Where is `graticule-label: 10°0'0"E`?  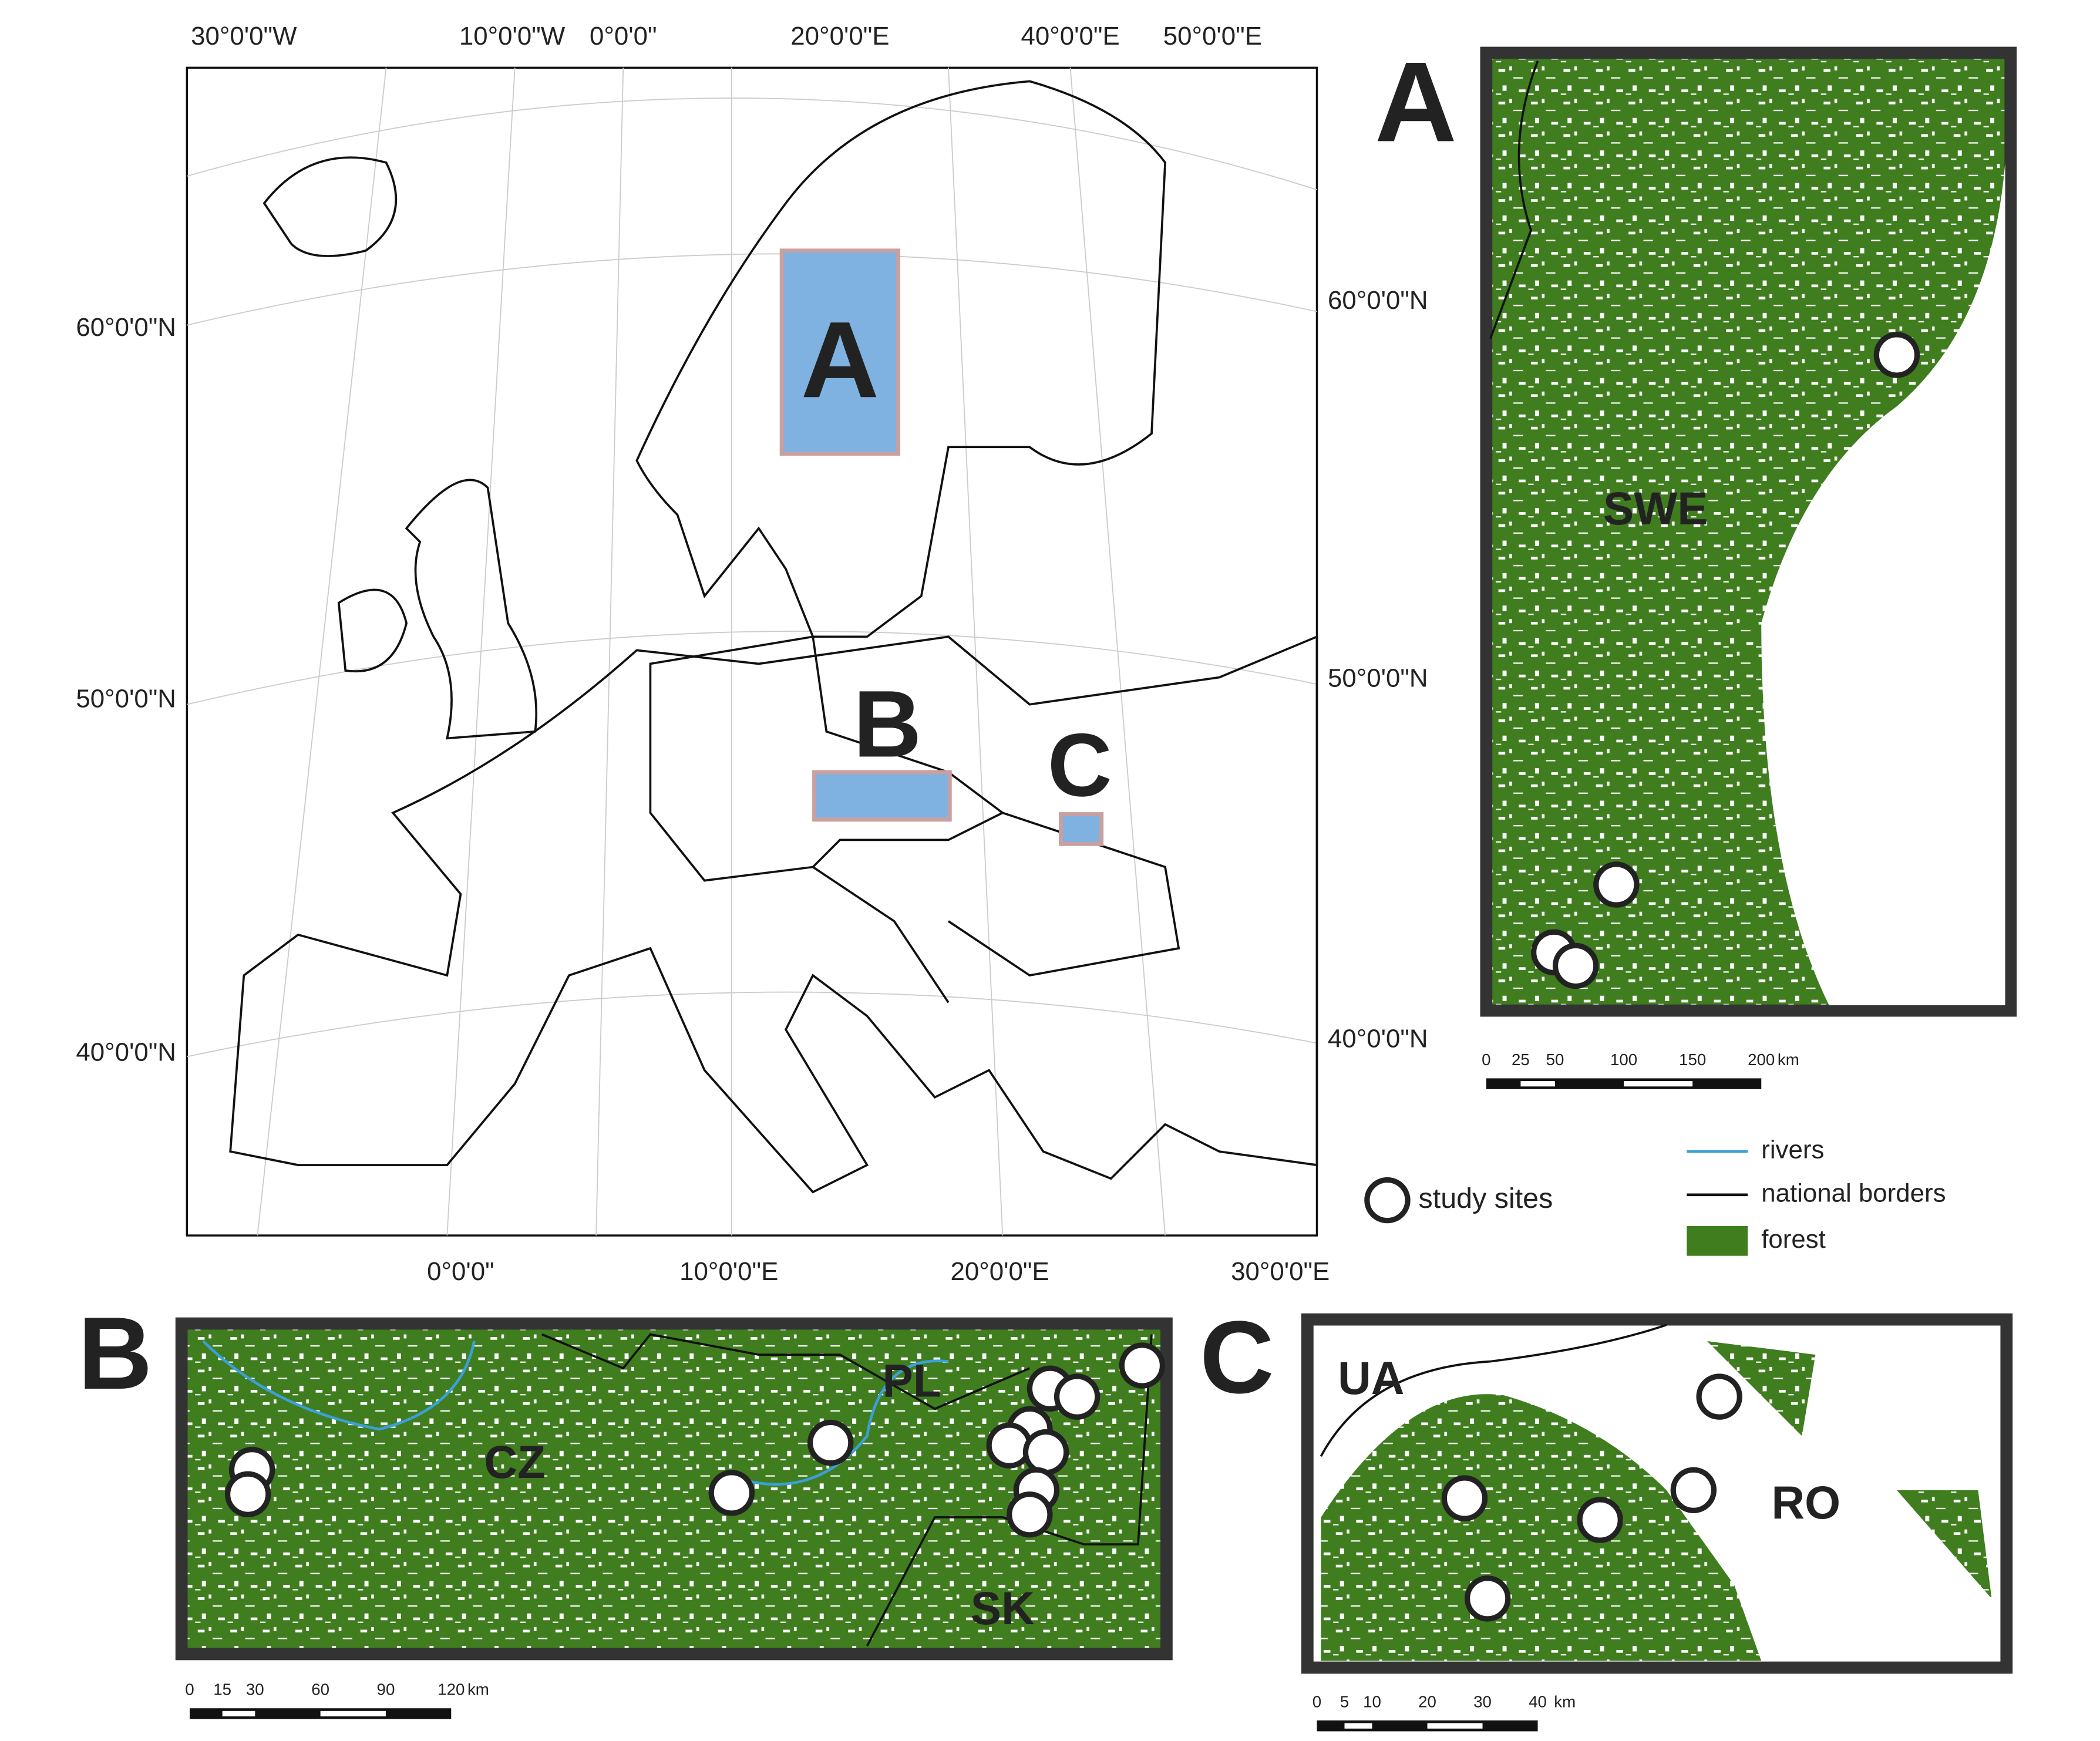
graticule-label: 10°0'0"E is located at coordinates (728, 1271).